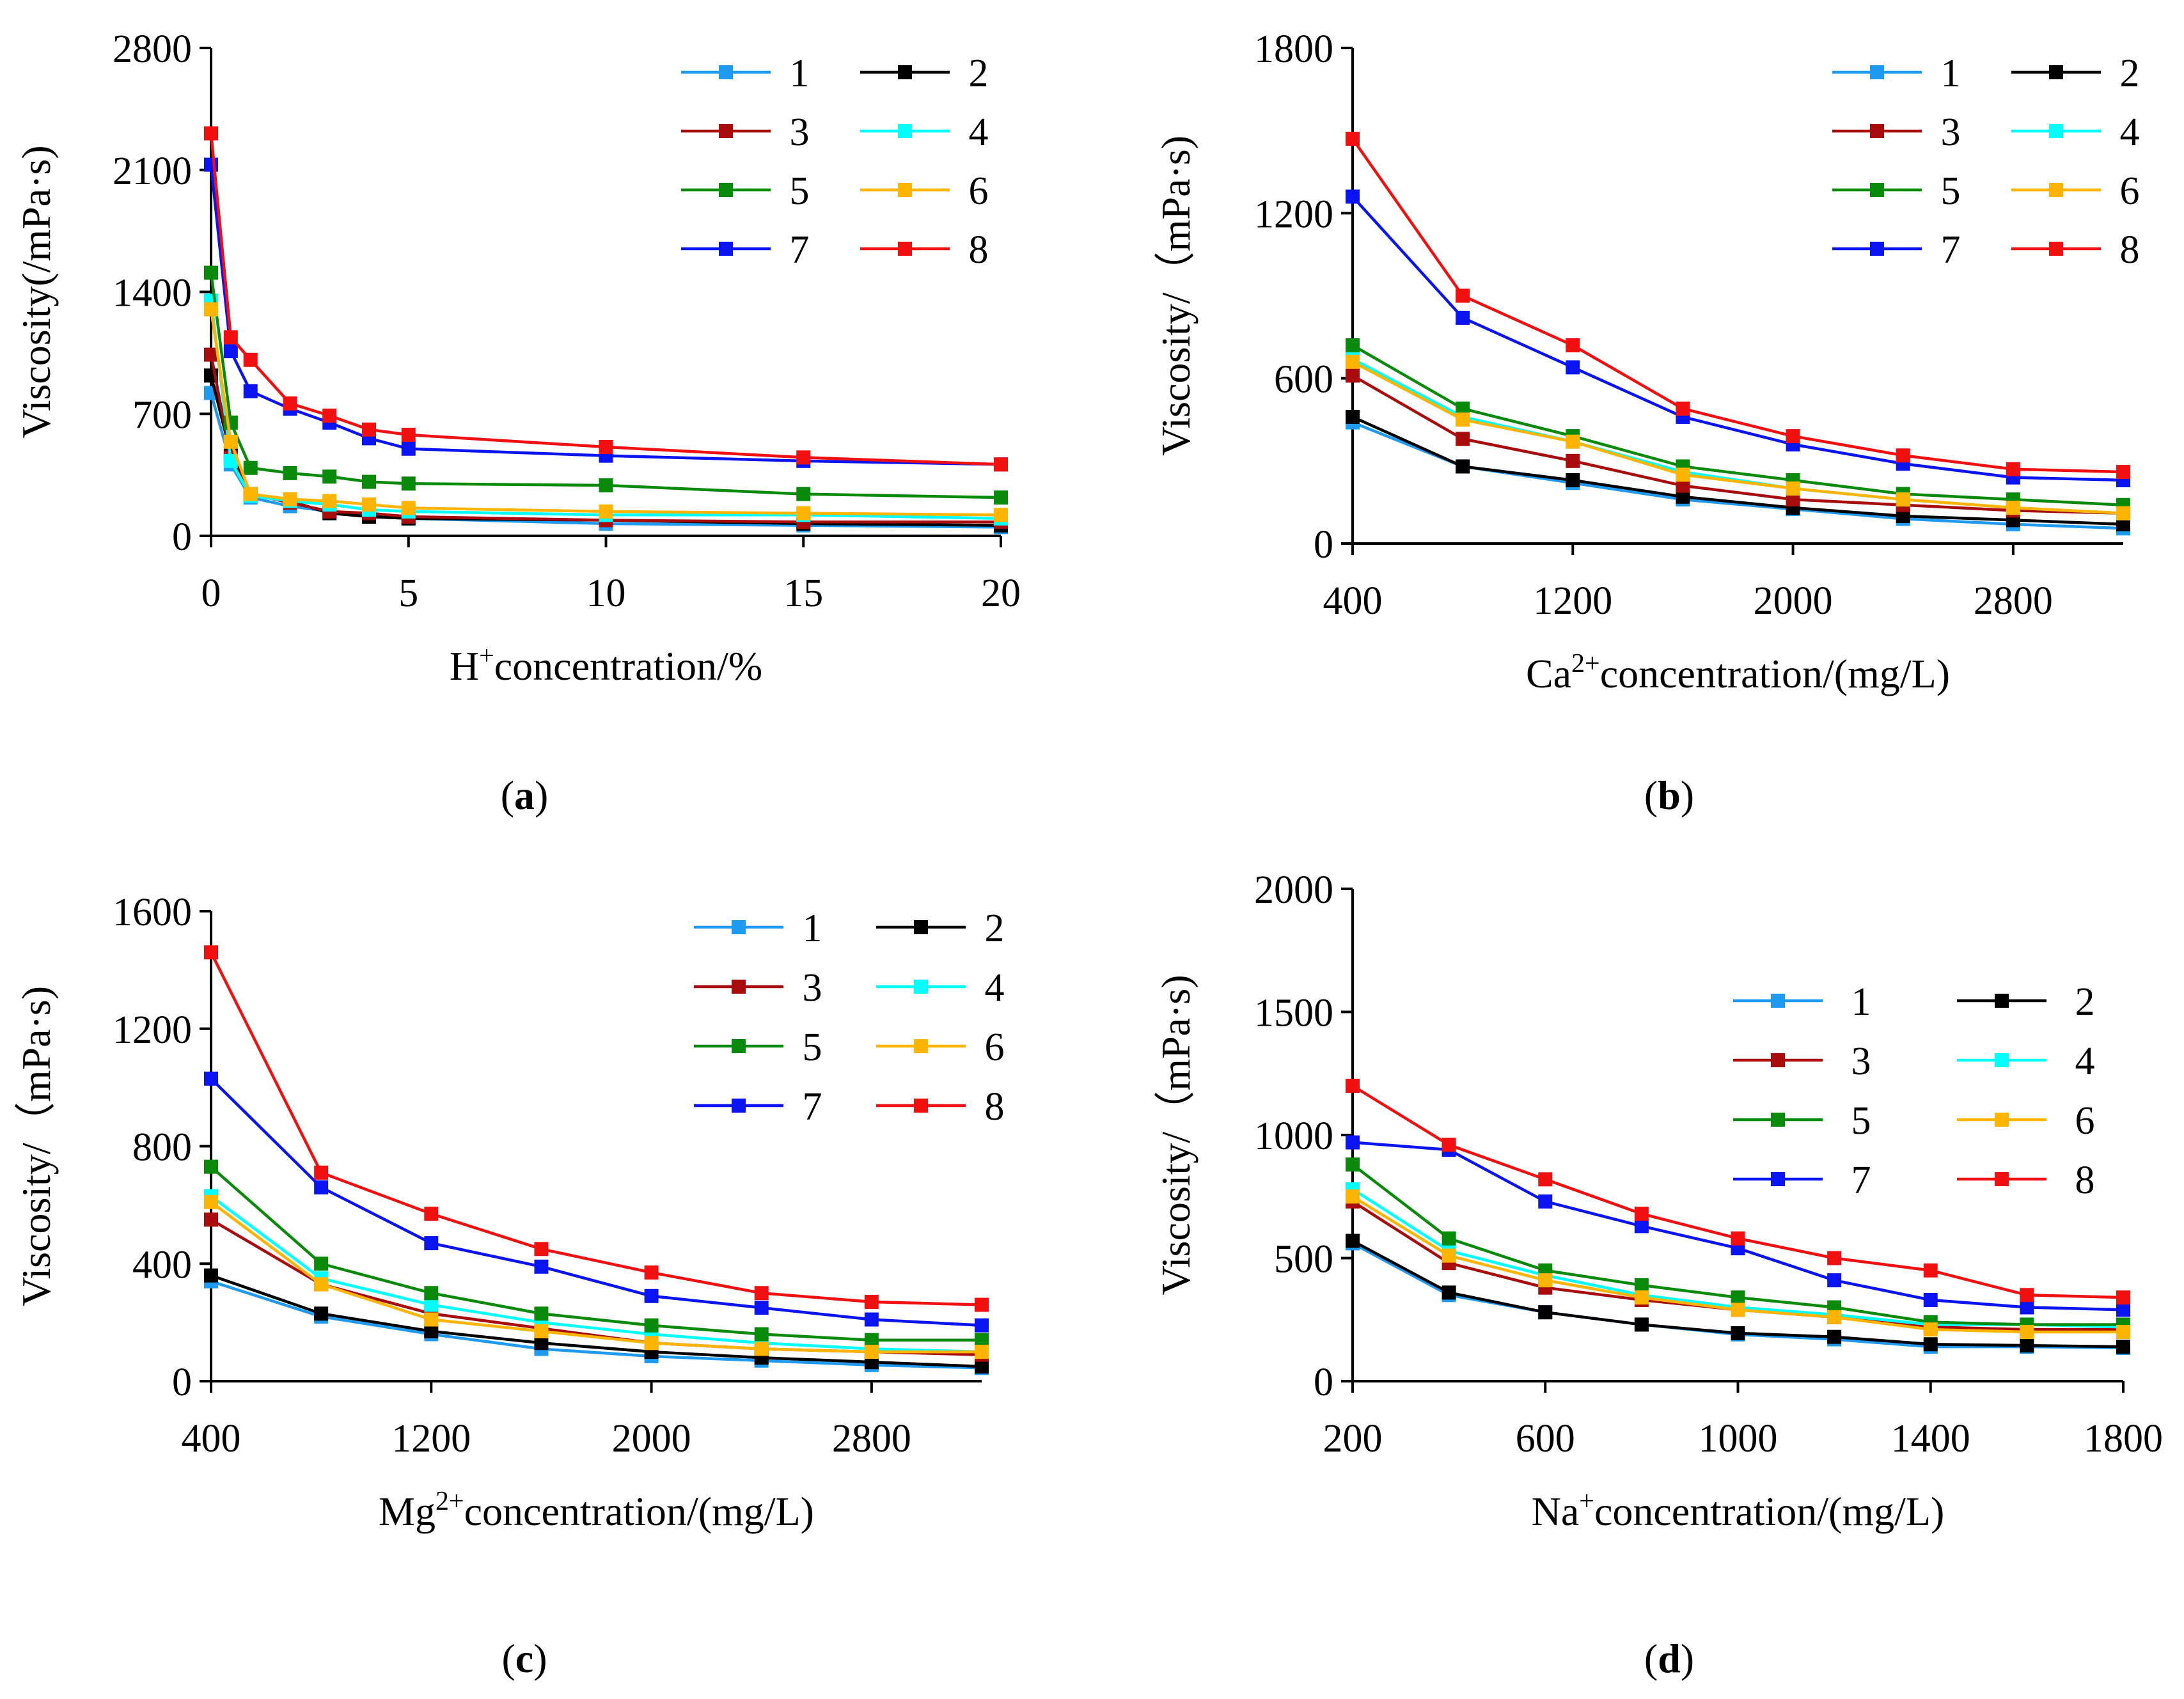  Describe the element at coordinates (162, 415) in the screenshot. I see `y-tick-label: 700` at that location.